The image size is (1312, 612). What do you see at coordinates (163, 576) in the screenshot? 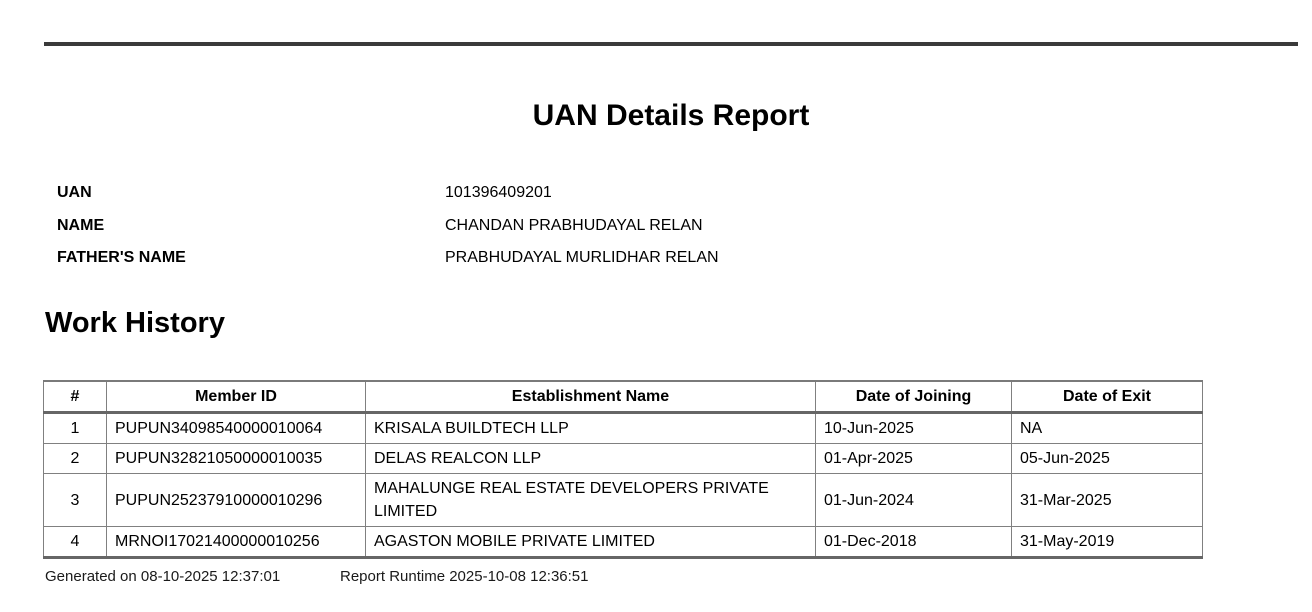
I see `generated-on-text: Generated on 08-10-2025 12:37:01` at bounding box center [163, 576].